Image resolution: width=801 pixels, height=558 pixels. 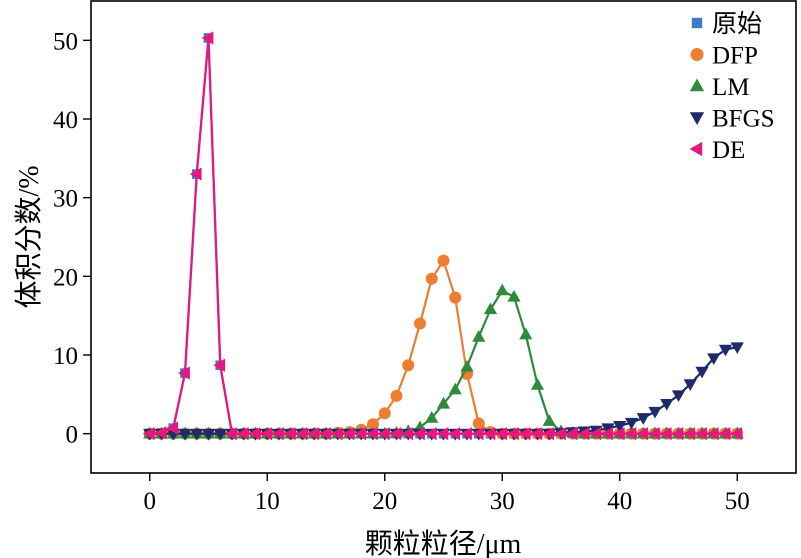 I want to click on y-tick-label-3: 30, so click(x=65, y=199).